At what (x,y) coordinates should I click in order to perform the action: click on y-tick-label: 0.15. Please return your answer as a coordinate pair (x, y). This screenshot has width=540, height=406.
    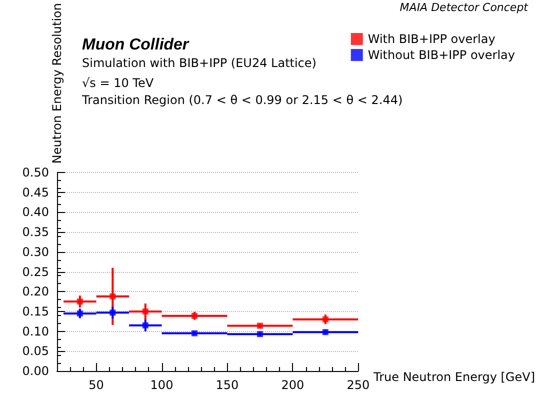
    Looking at the image, I should click on (35, 311).